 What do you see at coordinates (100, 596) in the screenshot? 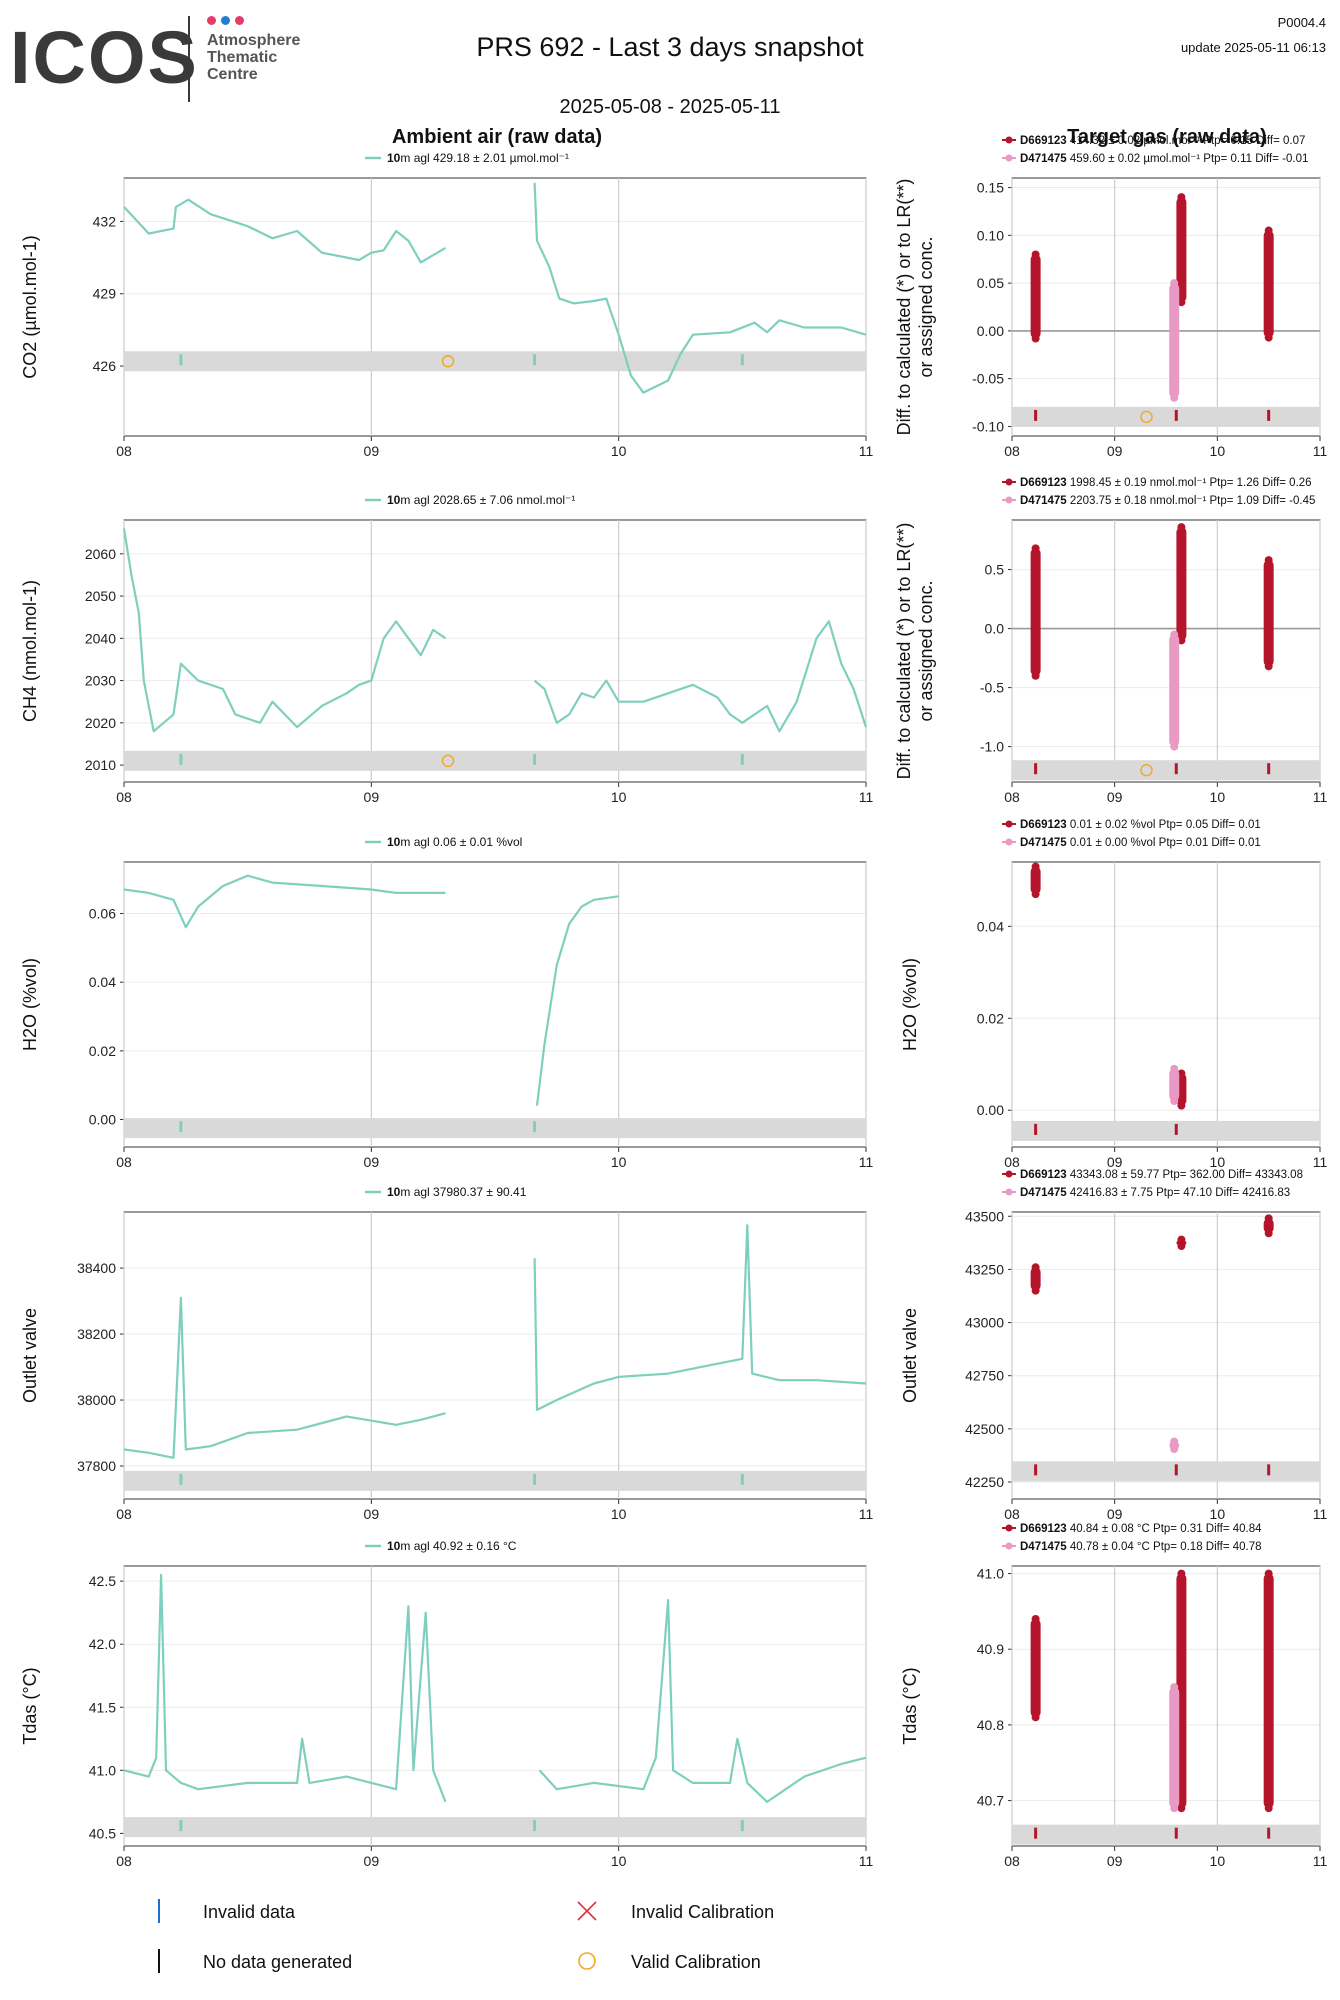
I see `y-tick-label: 2050` at bounding box center [100, 596].